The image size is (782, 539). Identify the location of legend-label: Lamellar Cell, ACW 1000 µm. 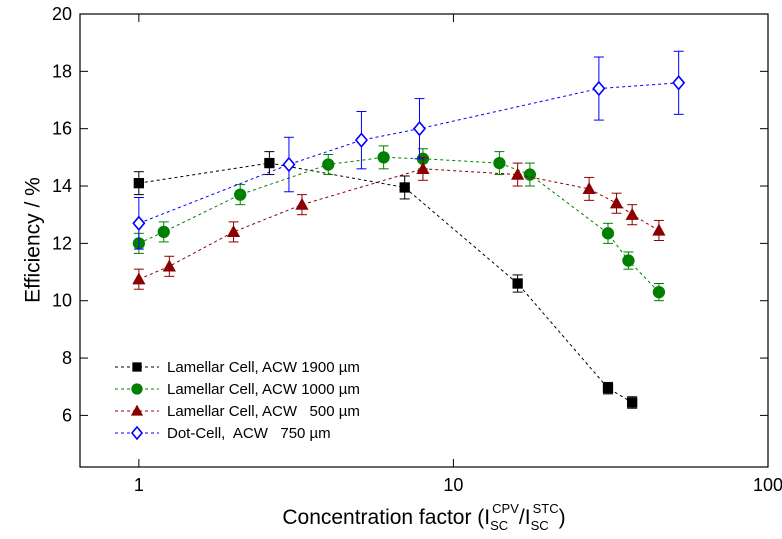
(263, 389).